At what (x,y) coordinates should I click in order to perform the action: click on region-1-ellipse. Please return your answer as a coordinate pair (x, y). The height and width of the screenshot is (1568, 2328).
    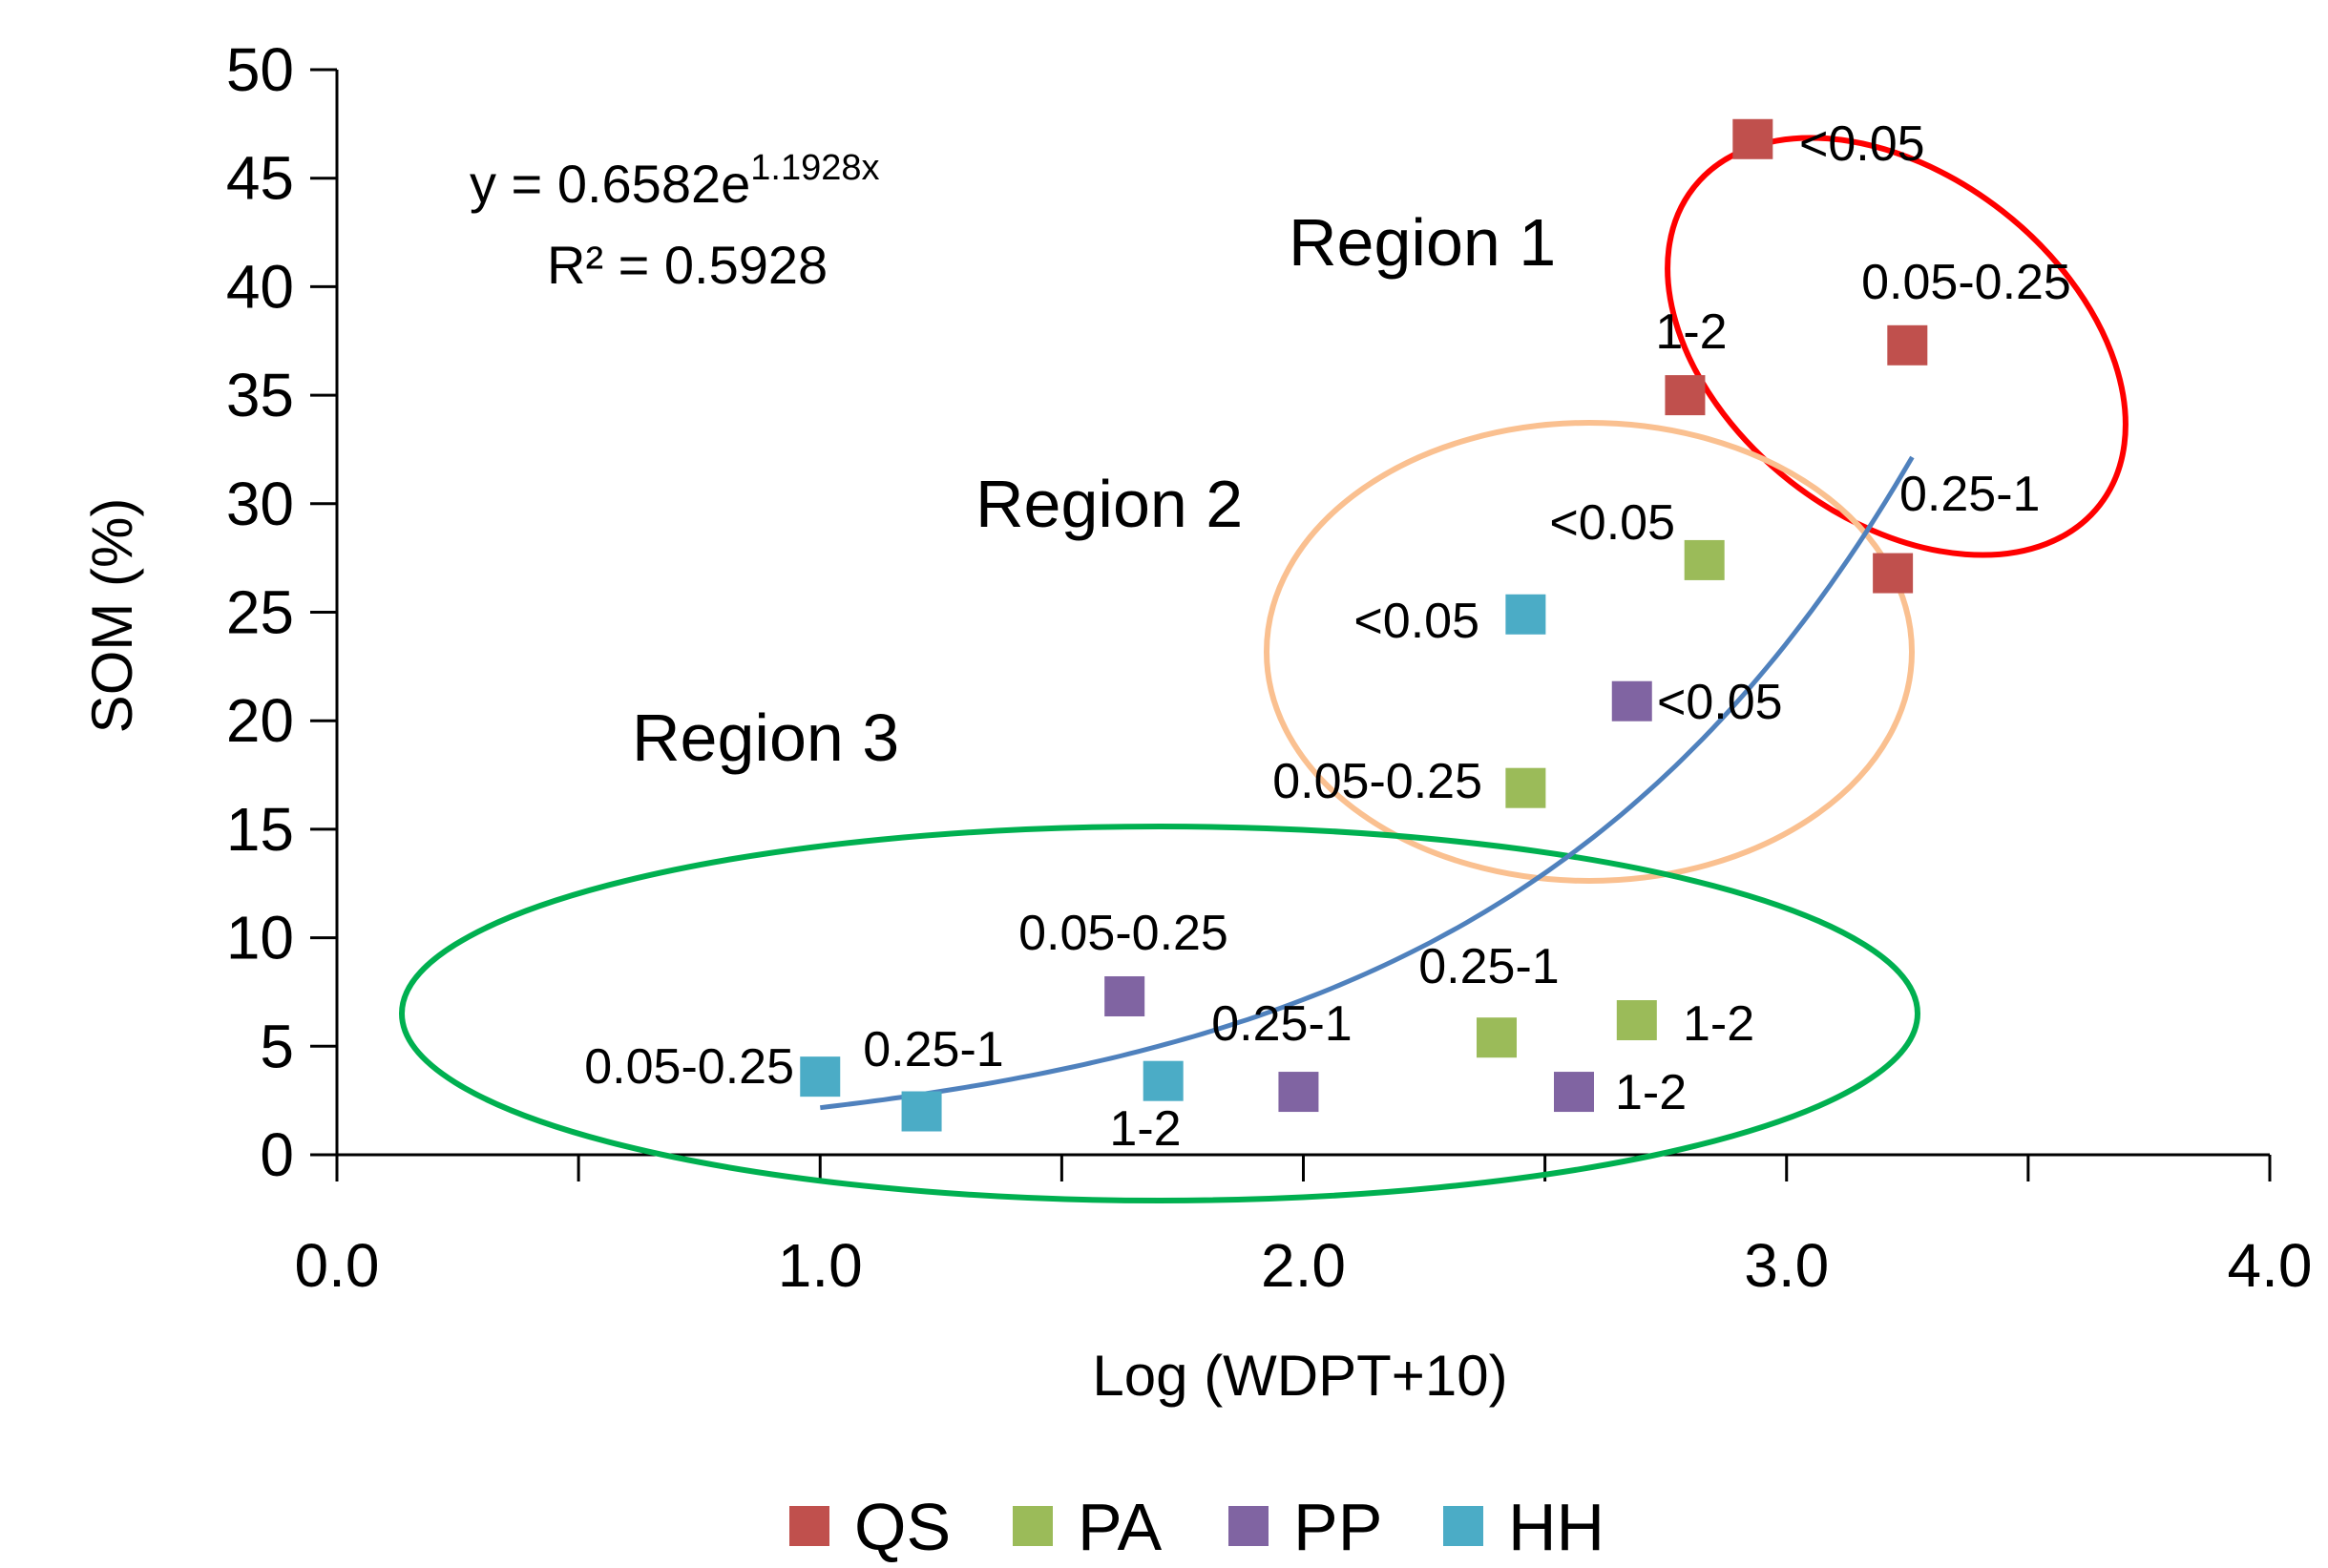
    Looking at the image, I should click on (1897, 346).